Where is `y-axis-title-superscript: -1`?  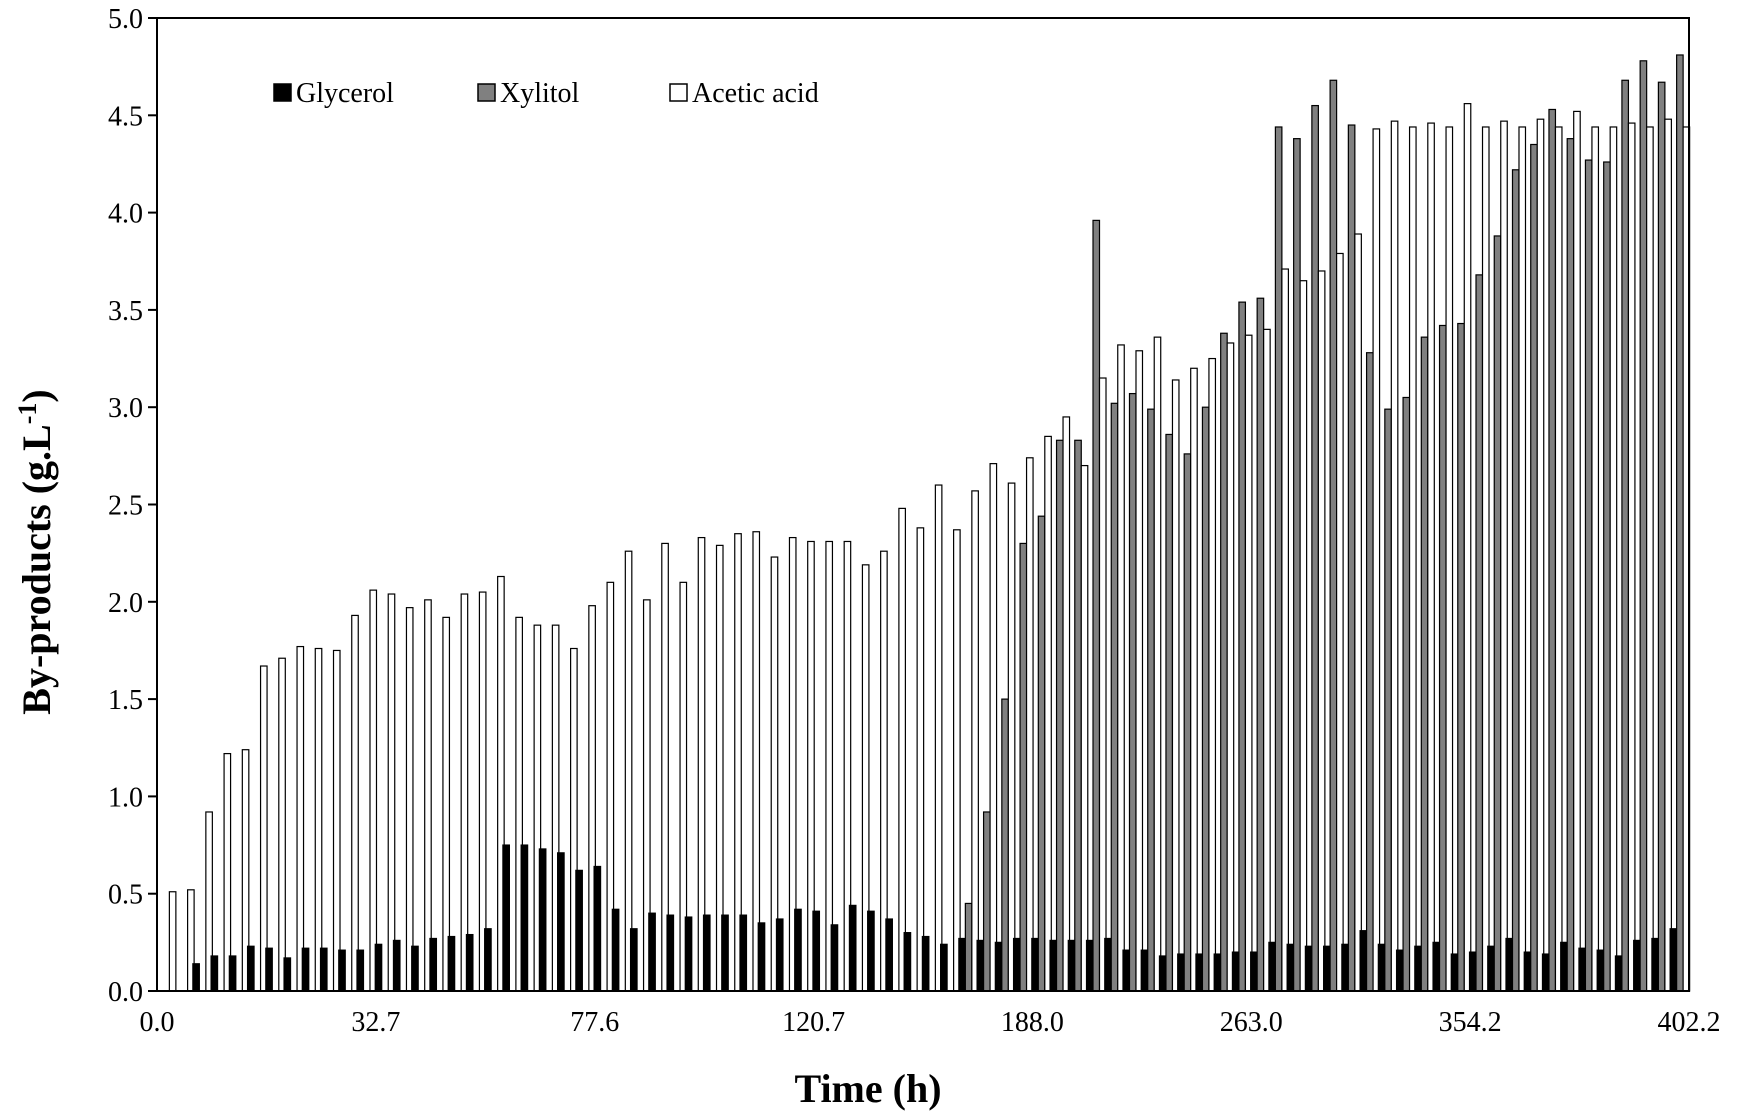 y-axis-title-superscript: -1 is located at coordinates (27, 414).